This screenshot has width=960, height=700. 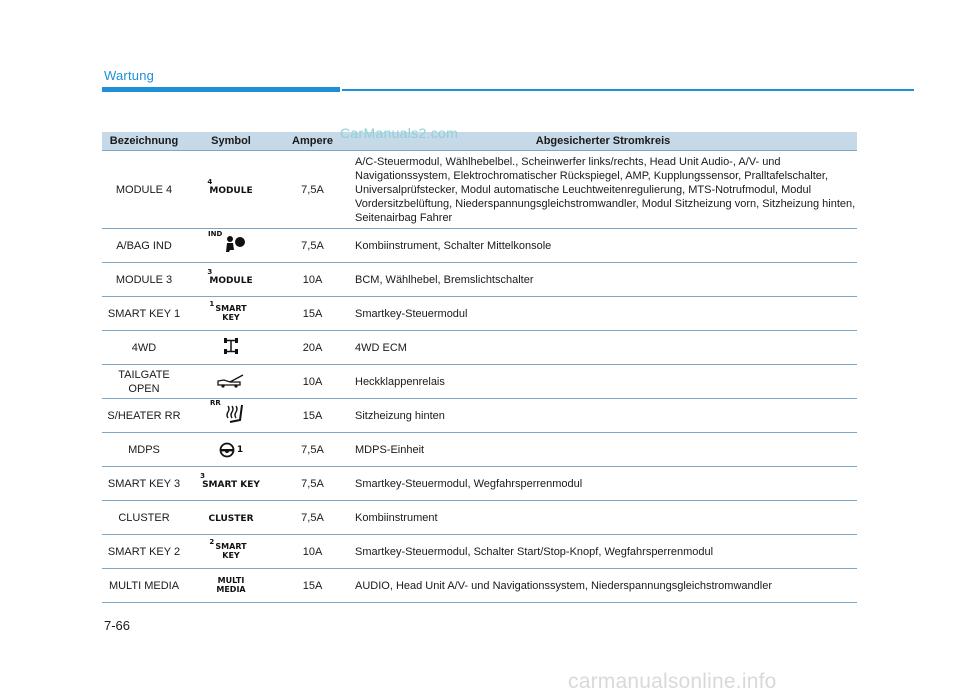 What do you see at coordinates (312, 347) in the screenshot?
I see `fuse-ampere: 20A` at bounding box center [312, 347].